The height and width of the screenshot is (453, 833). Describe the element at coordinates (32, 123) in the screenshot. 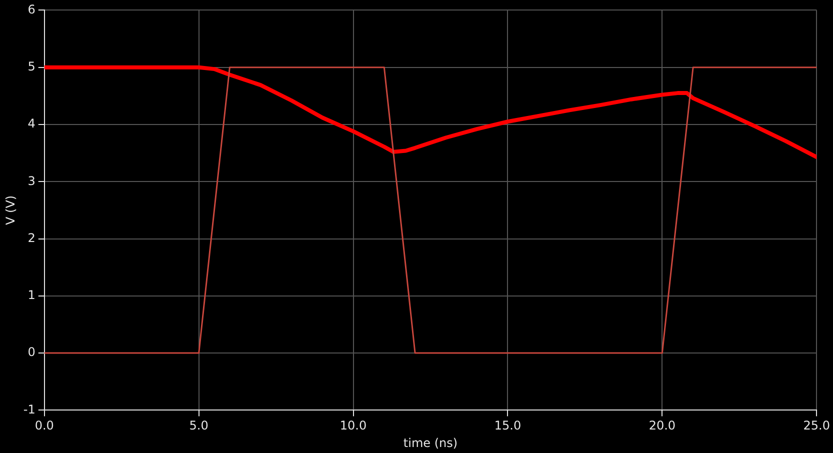

I see `y-tick-label: 4` at that location.